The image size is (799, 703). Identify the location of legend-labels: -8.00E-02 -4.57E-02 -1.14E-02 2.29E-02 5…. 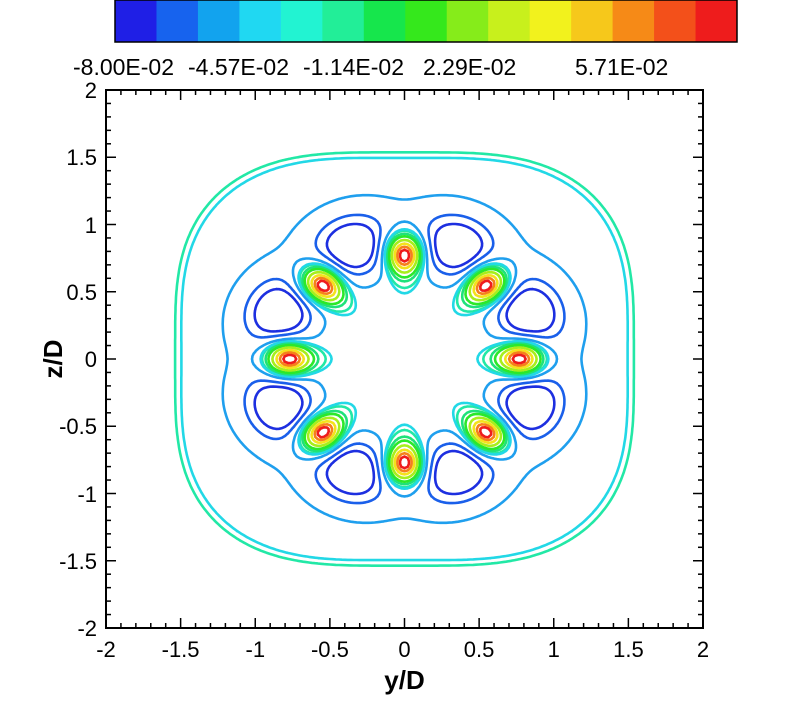
(370, 67).